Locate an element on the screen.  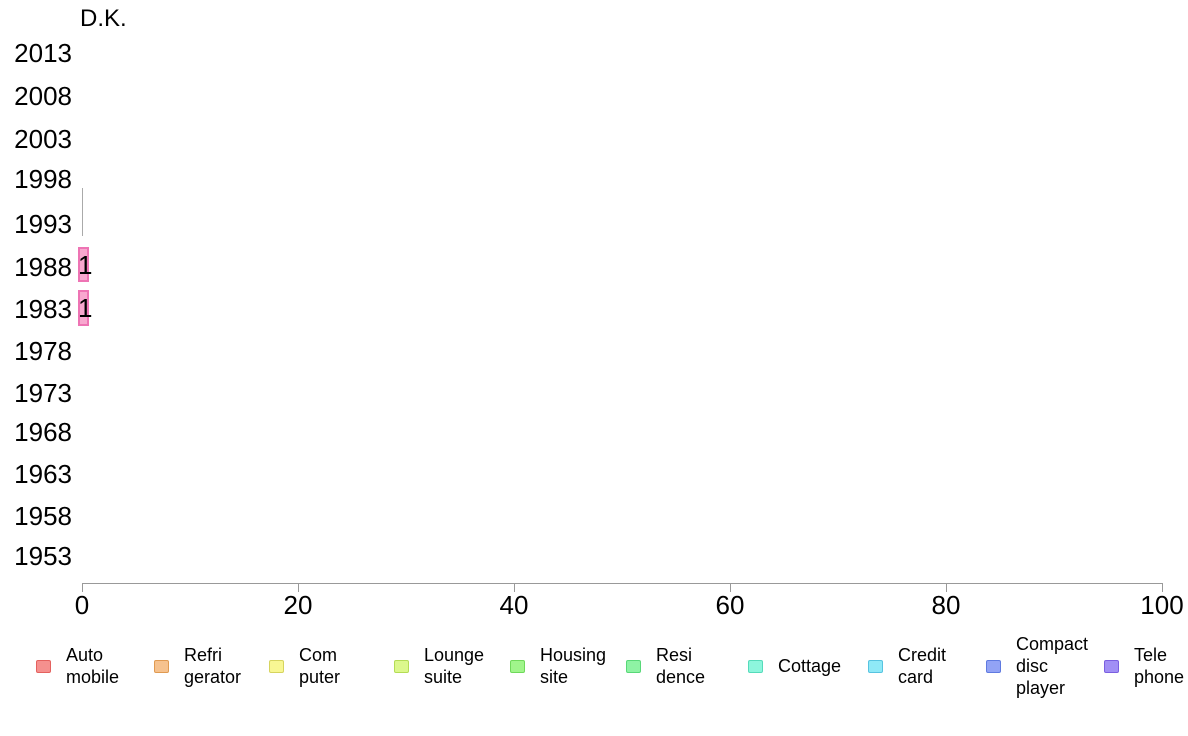
y-axis-label-dk: D.K. is located at coordinates (103, 18).